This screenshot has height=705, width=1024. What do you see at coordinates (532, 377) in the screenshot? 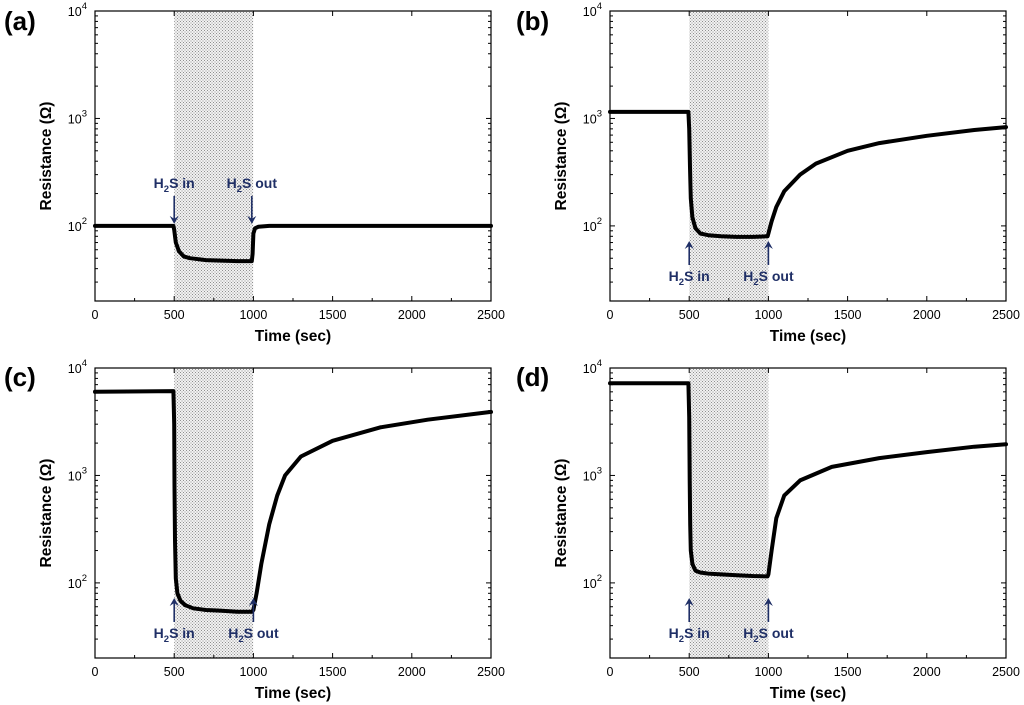
I see `panel-label: (d)` at bounding box center [532, 377].